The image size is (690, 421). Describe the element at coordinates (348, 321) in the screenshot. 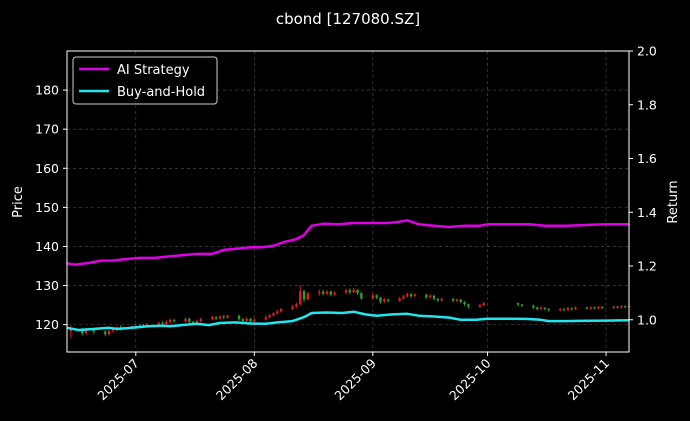

I see `series-line-buy-and-hold` at that location.